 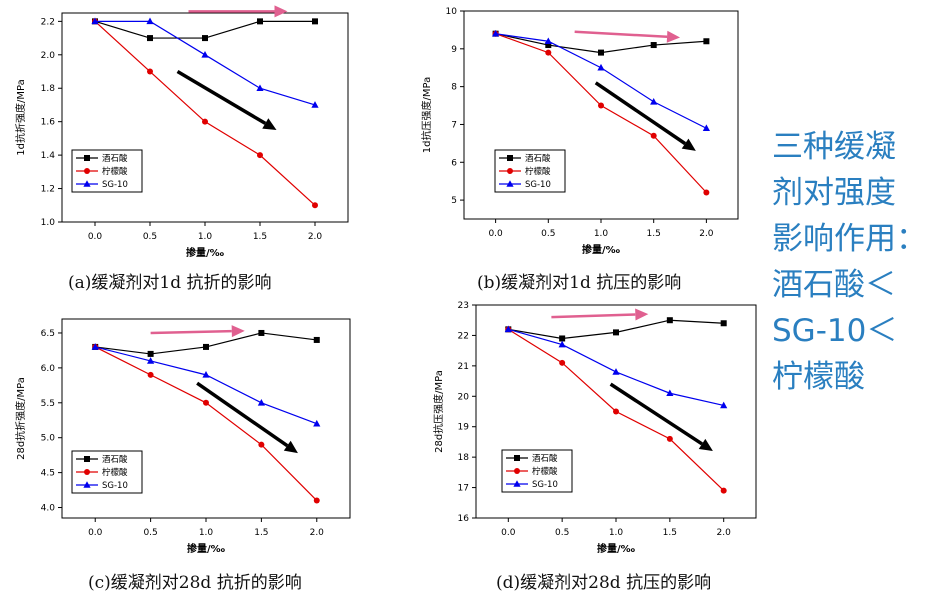 I want to click on y-tick-label: 4.5, so click(x=48, y=474).